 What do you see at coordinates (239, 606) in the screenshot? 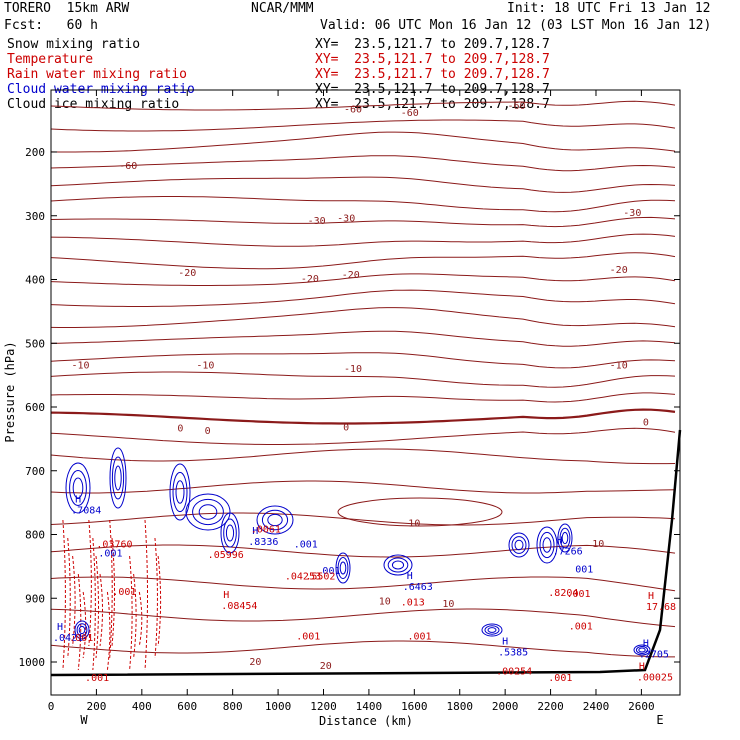
I see `rain-label: .08454` at bounding box center [239, 606].